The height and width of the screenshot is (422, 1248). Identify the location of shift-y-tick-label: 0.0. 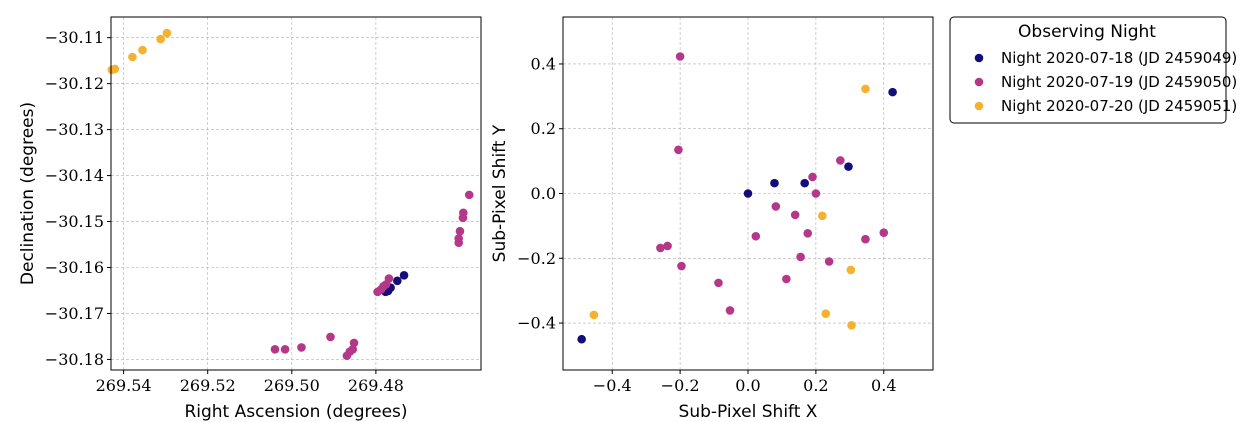
(543, 193).